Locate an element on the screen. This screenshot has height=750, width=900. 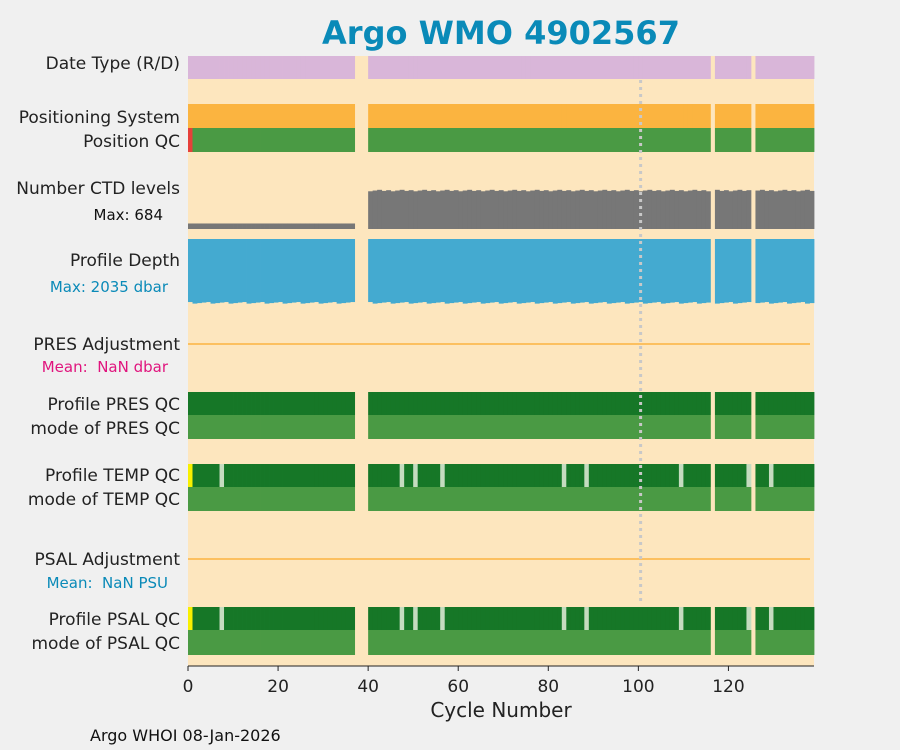
x-tick-label-120: 120 is located at coordinates (728, 687).